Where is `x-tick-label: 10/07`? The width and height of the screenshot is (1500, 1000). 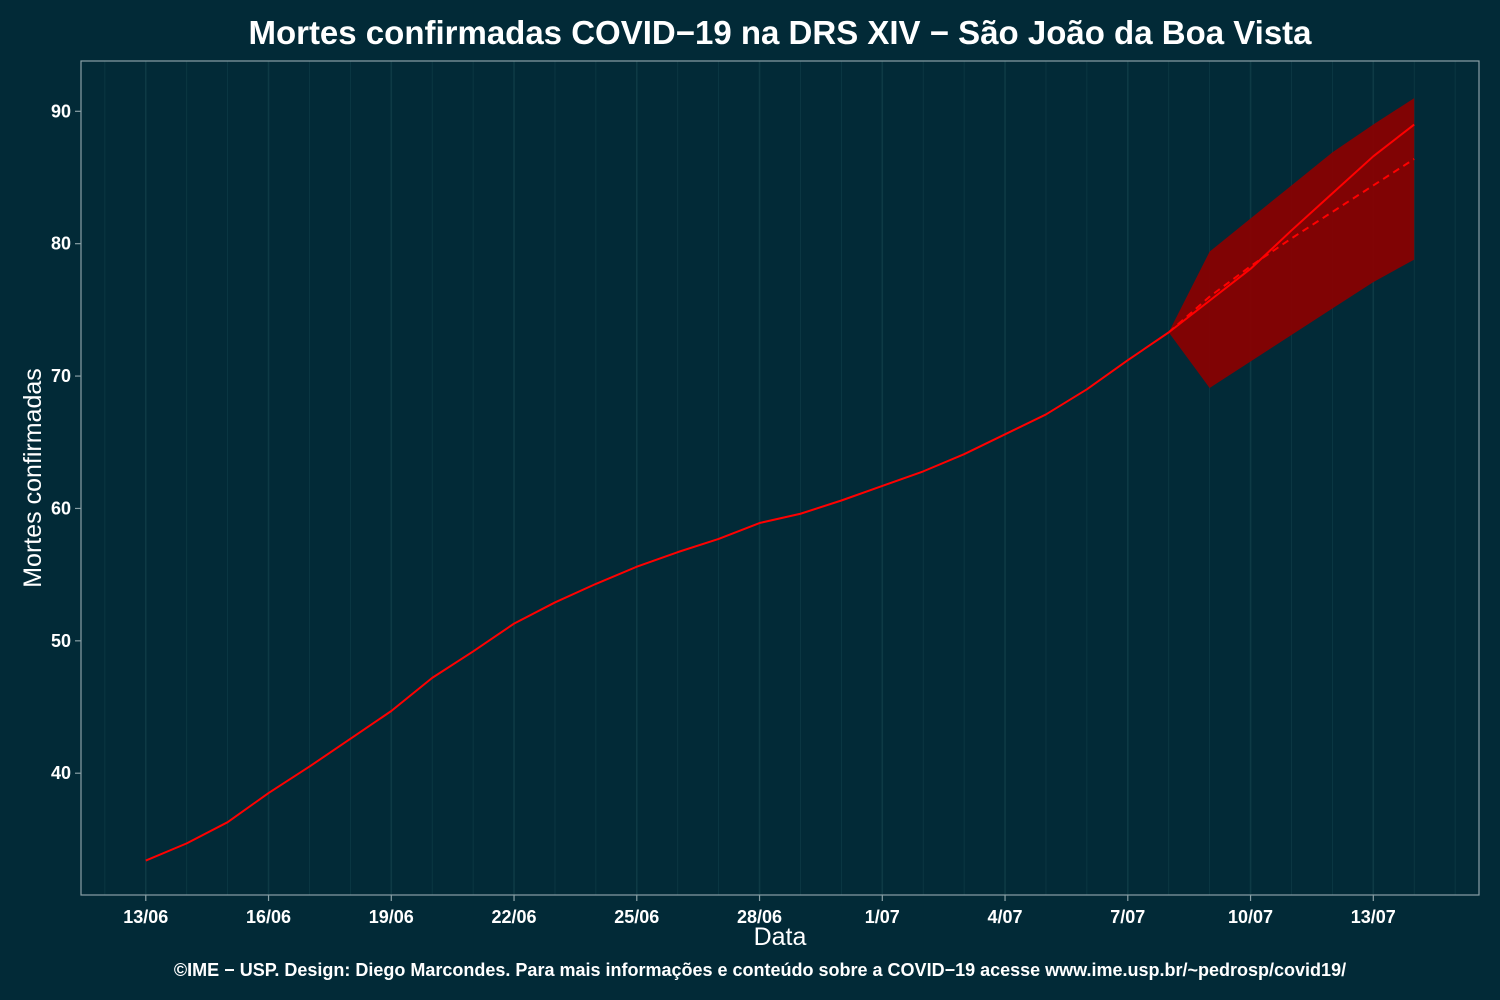
x-tick-label: 10/07 is located at coordinates (1250, 917).